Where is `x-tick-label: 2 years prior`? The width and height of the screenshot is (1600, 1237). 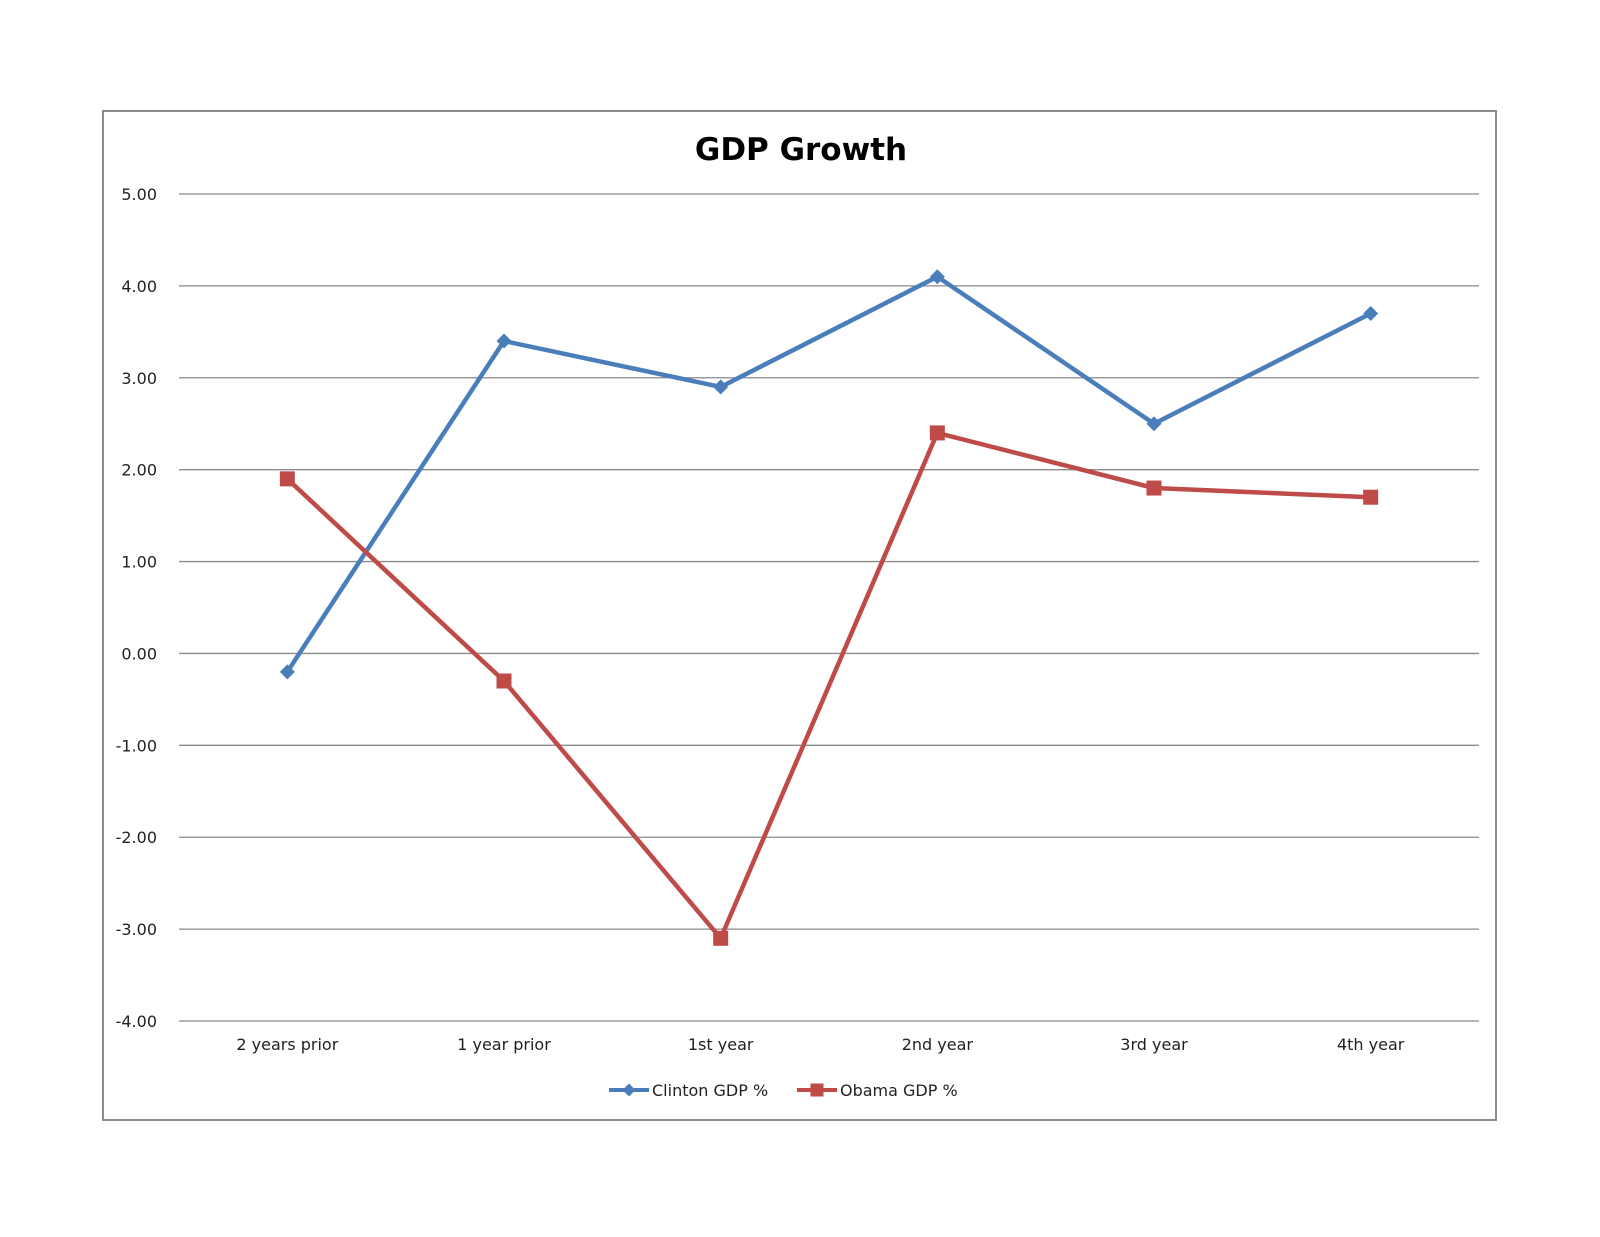 x-tick-label: 2 years prior is located at coordinates (287, 1044).